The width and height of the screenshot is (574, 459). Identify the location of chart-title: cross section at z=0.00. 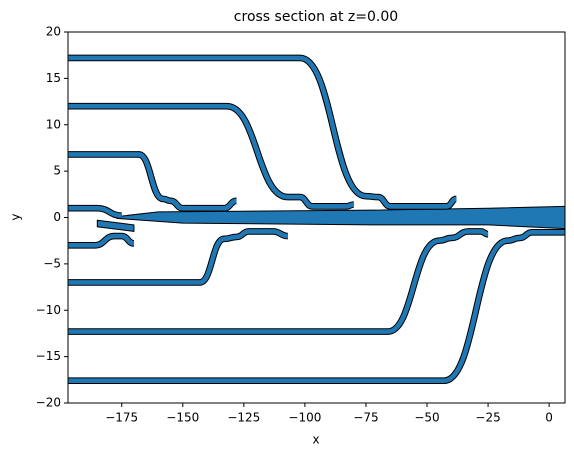
(316, 17).